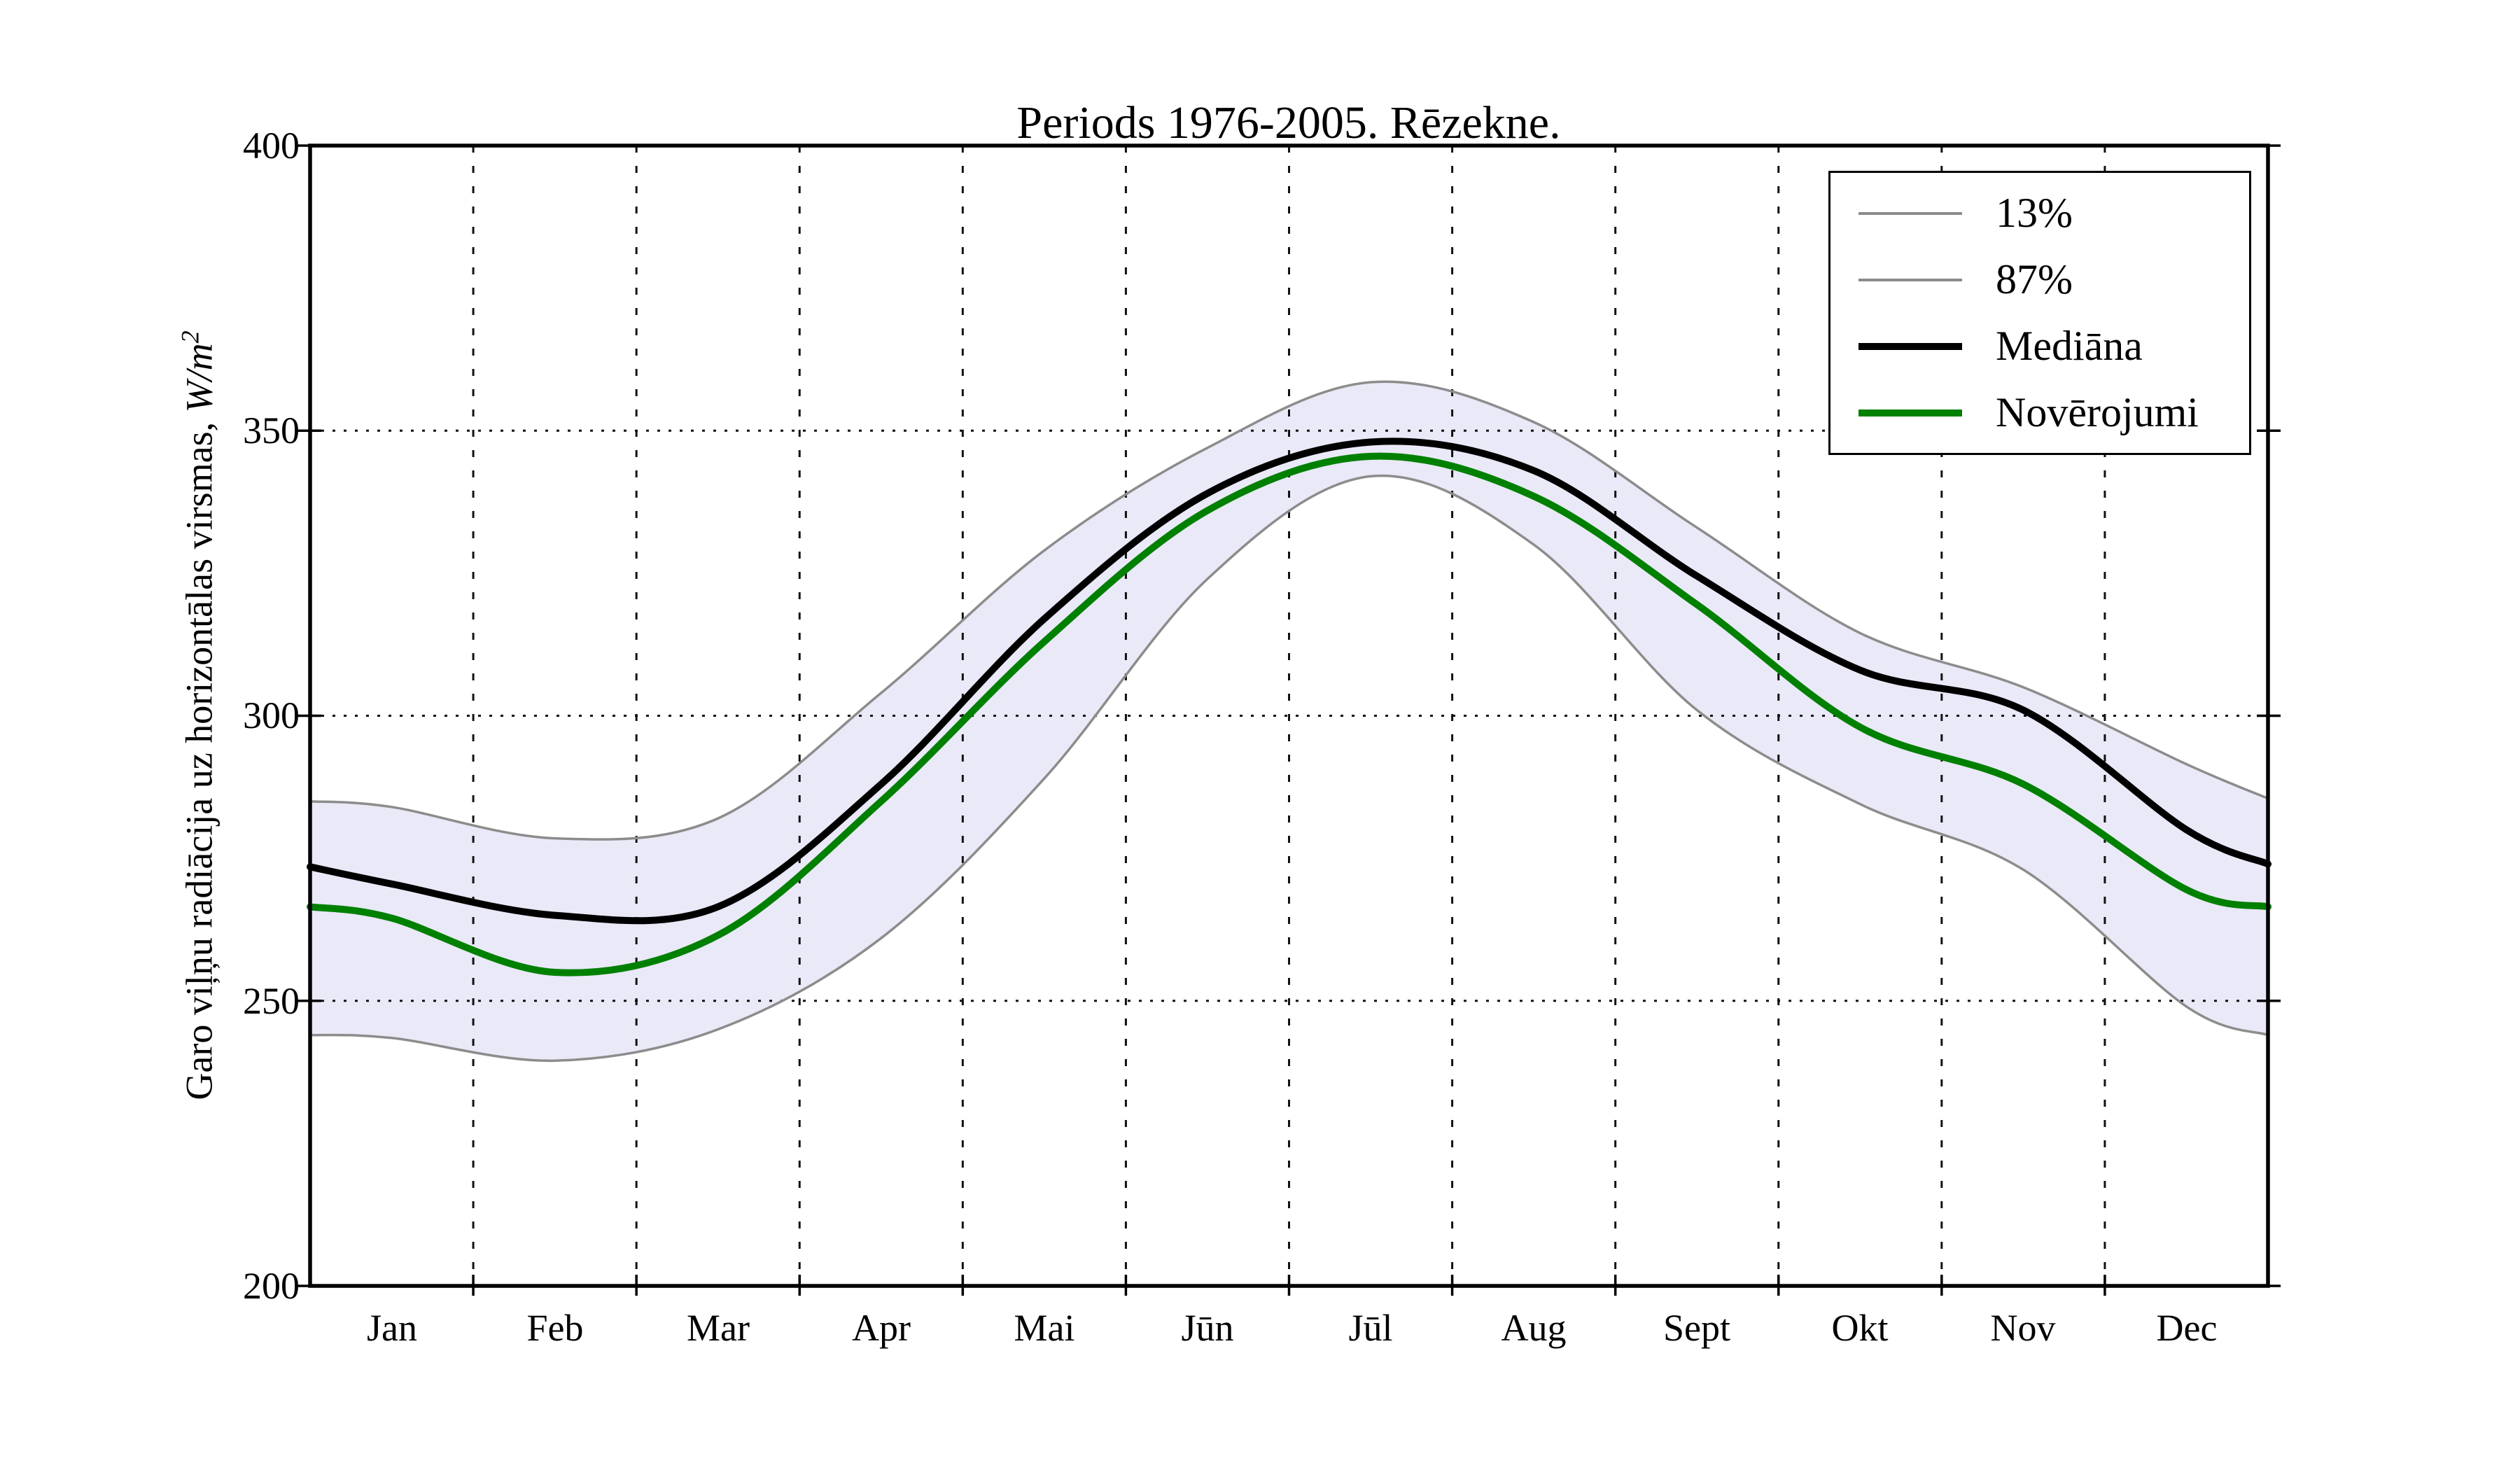 This screenshot has width=2520, height=1470. What do you see at coordinates (271, 1001) in the screenshot?
I see `y-tick-label-250: 250` at bounding box center [271, 1001].